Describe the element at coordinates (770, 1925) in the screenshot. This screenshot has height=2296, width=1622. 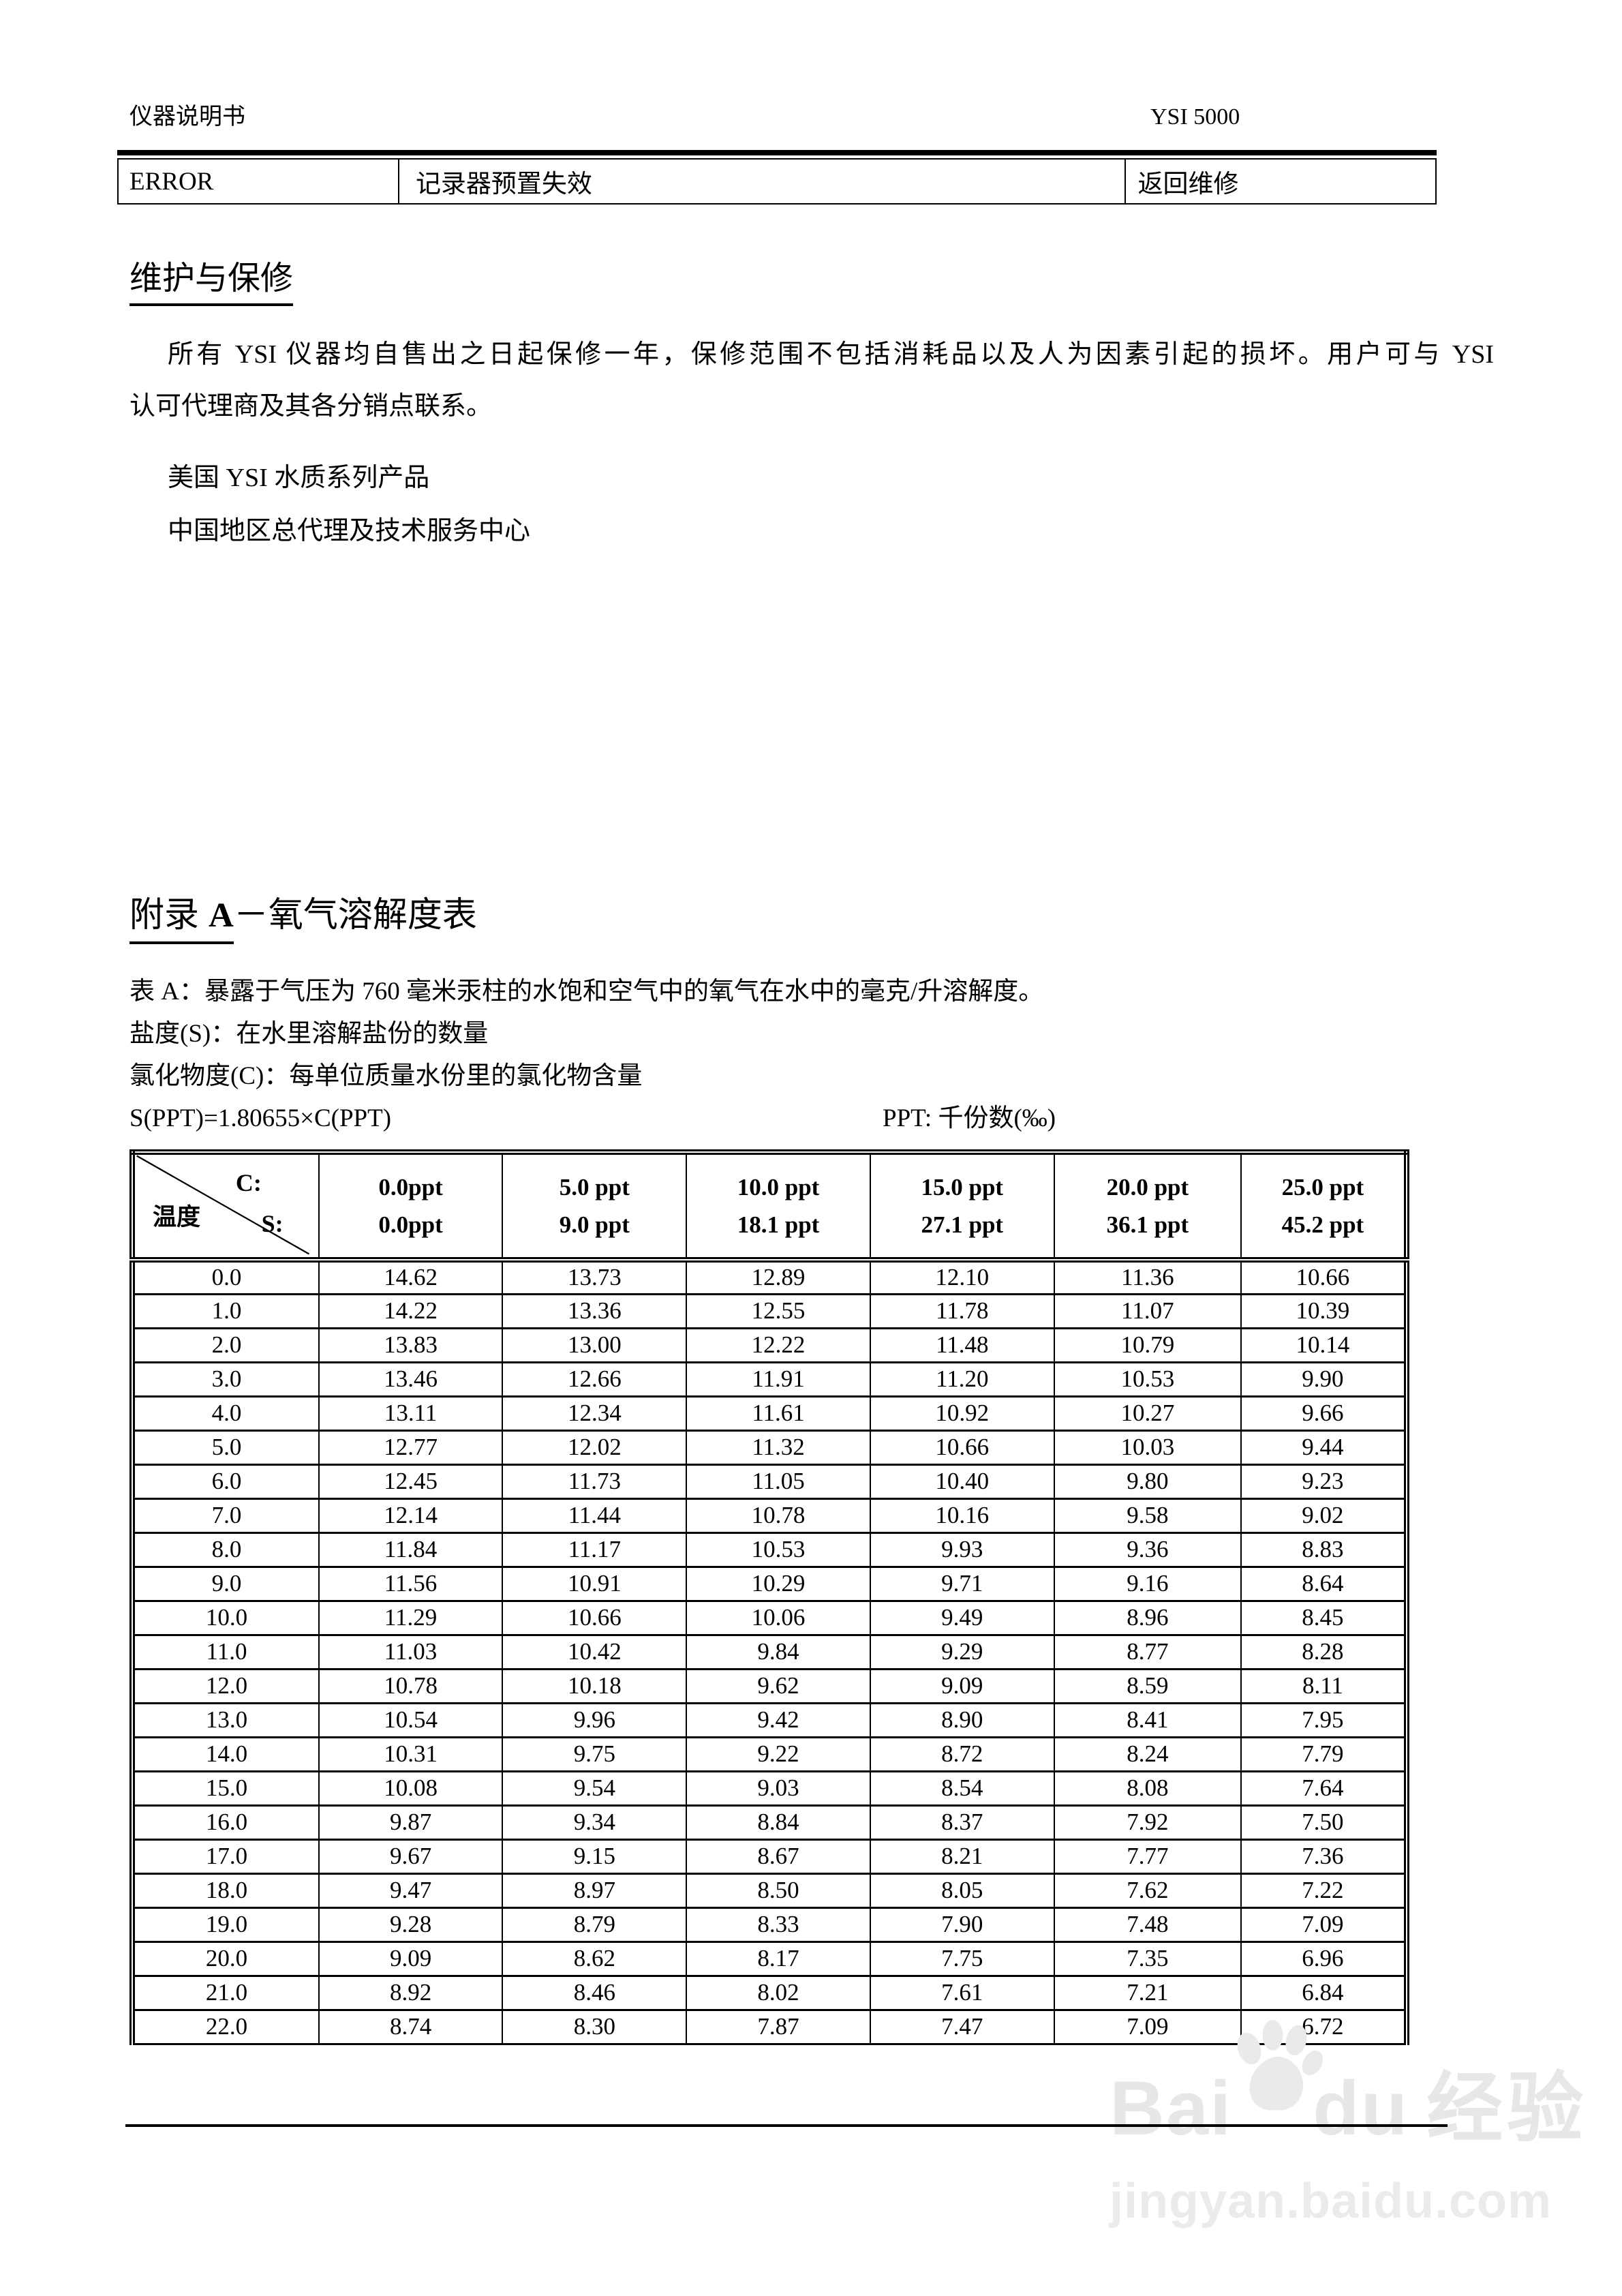
I see `table-row: 19.0 9.28 8.79 8.33 7.90 7.48 7.09` at that location.